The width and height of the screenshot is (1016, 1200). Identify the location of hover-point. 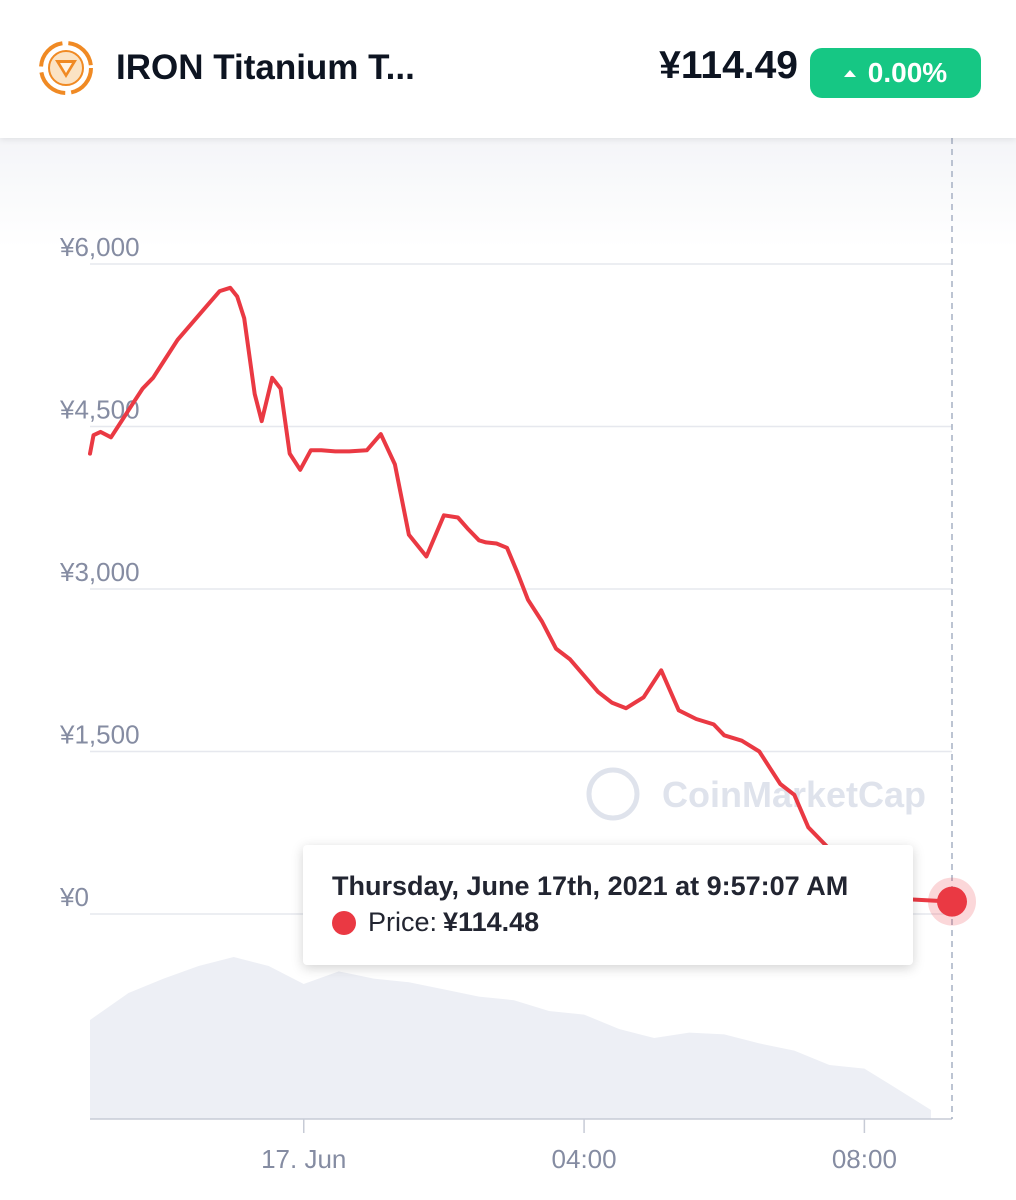
(952, 901).